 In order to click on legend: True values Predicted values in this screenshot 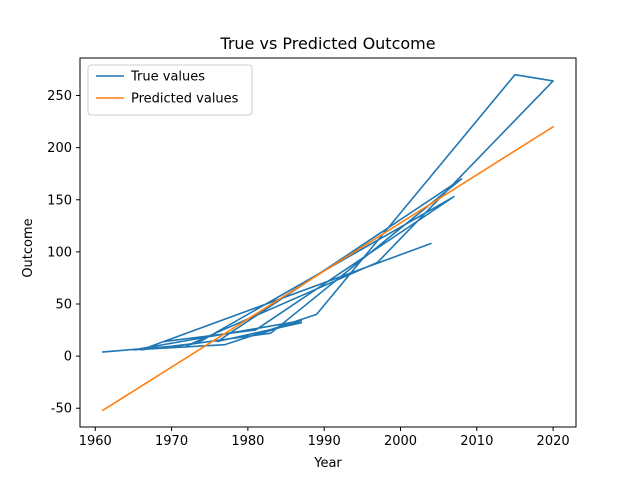, I will do `click(170, 90)`.